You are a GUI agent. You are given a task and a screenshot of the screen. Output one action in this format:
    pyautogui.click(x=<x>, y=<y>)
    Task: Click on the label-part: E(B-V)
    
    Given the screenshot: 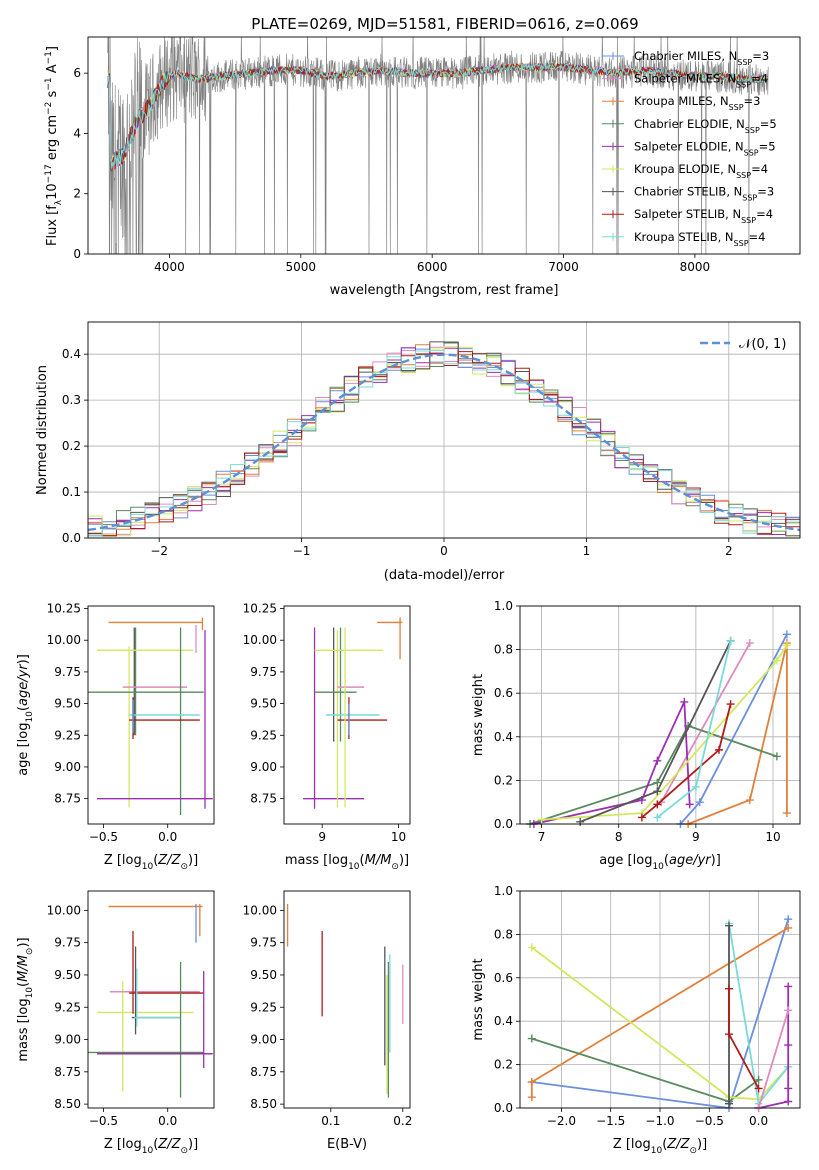 What is the action you would take?
    pyautogui.click(x=347, y=1144)
    